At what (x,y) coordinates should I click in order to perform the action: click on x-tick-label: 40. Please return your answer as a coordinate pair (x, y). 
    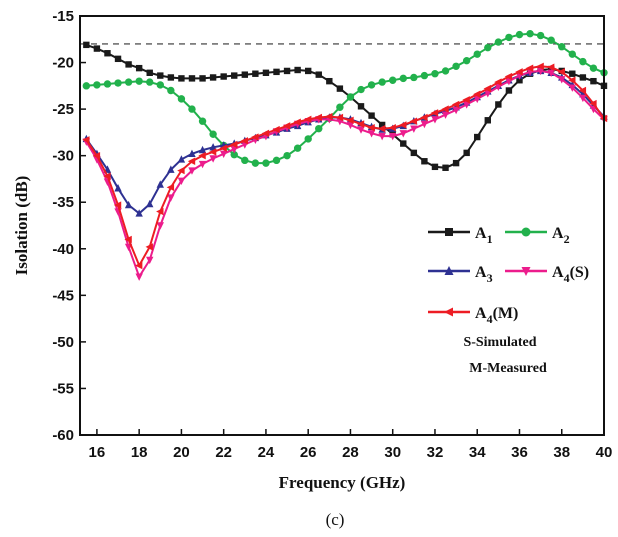
    Looking at the image, I should click on (604, 452).